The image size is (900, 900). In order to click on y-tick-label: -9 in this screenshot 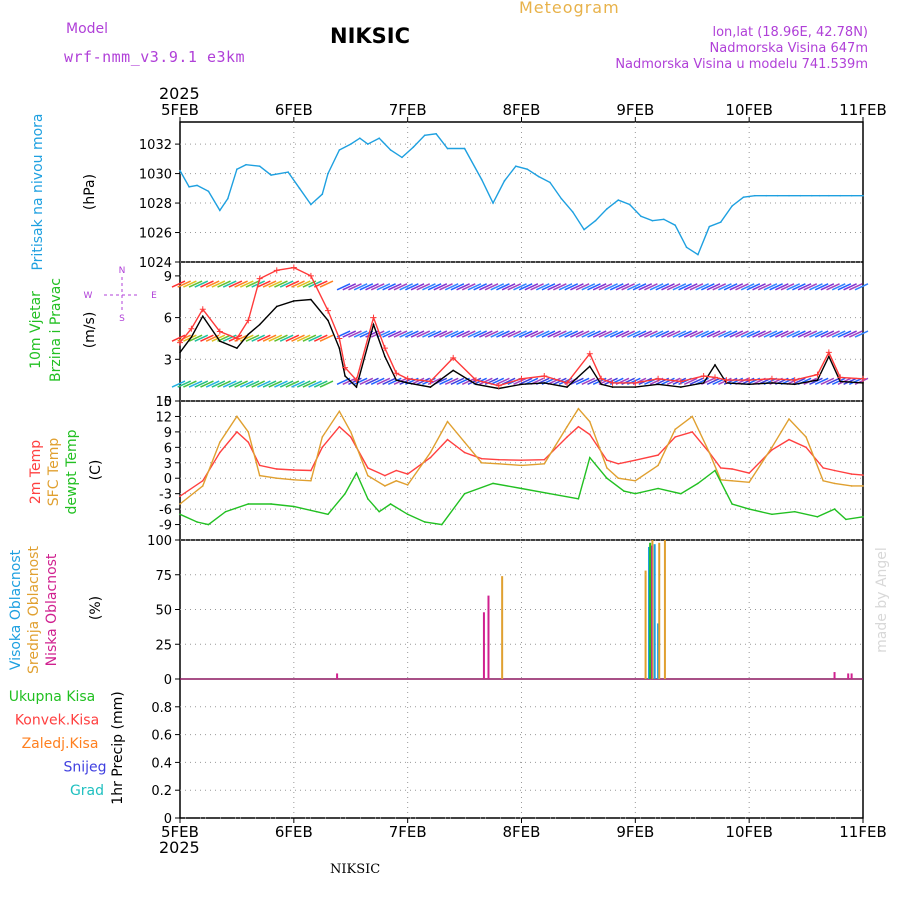, I will do `click(165, 526)`.